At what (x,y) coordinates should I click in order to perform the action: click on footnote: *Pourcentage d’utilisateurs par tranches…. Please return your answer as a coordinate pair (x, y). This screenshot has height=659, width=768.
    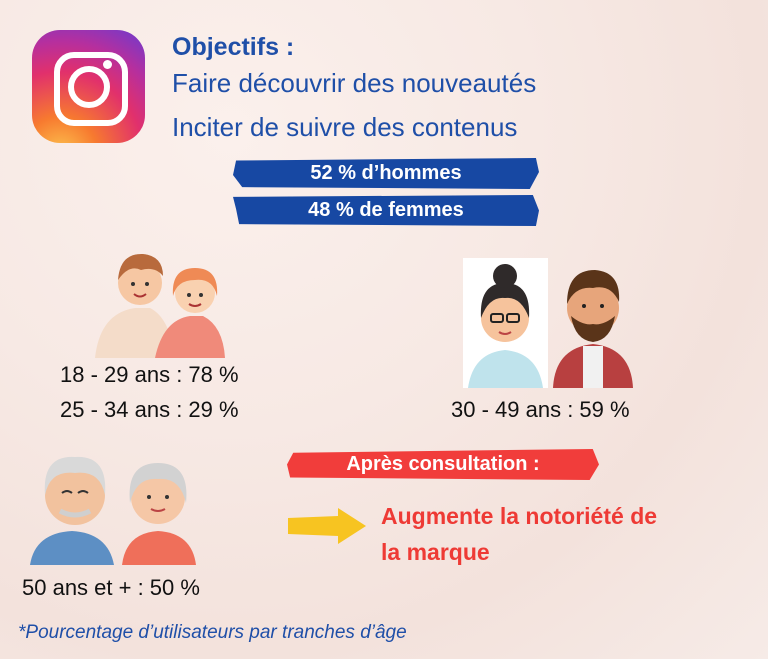
    Looking at the image, I should click on (212, 632).